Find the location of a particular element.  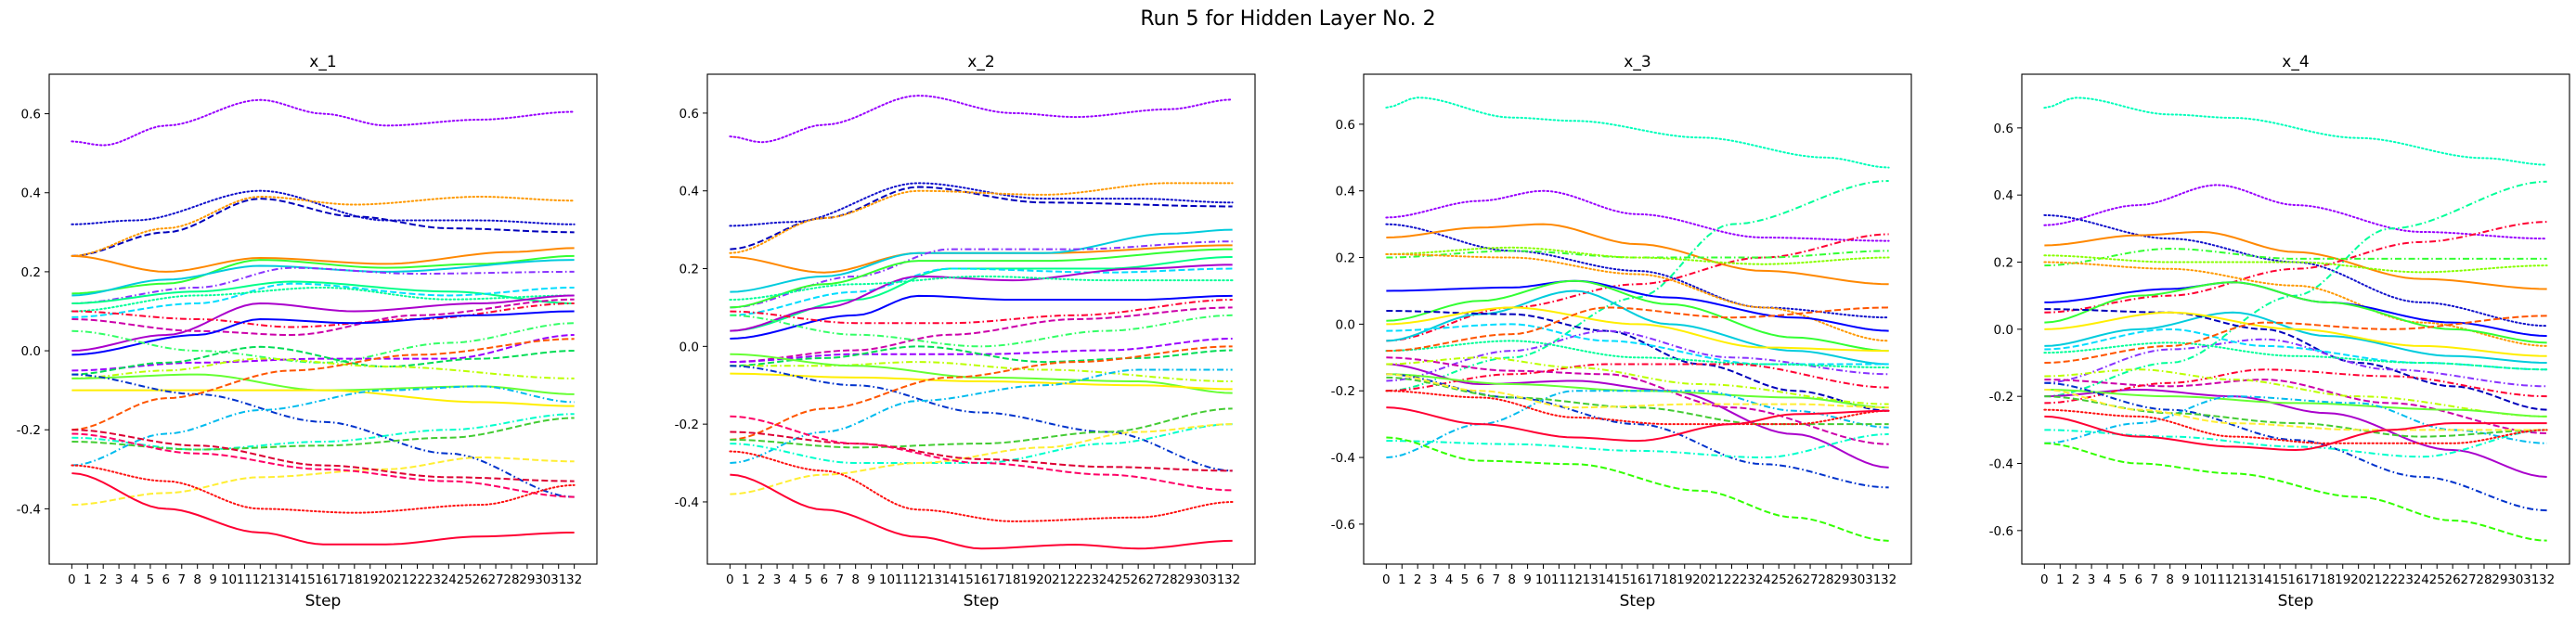

x-tick-label: 8 is located at coordinates (1512, 579).